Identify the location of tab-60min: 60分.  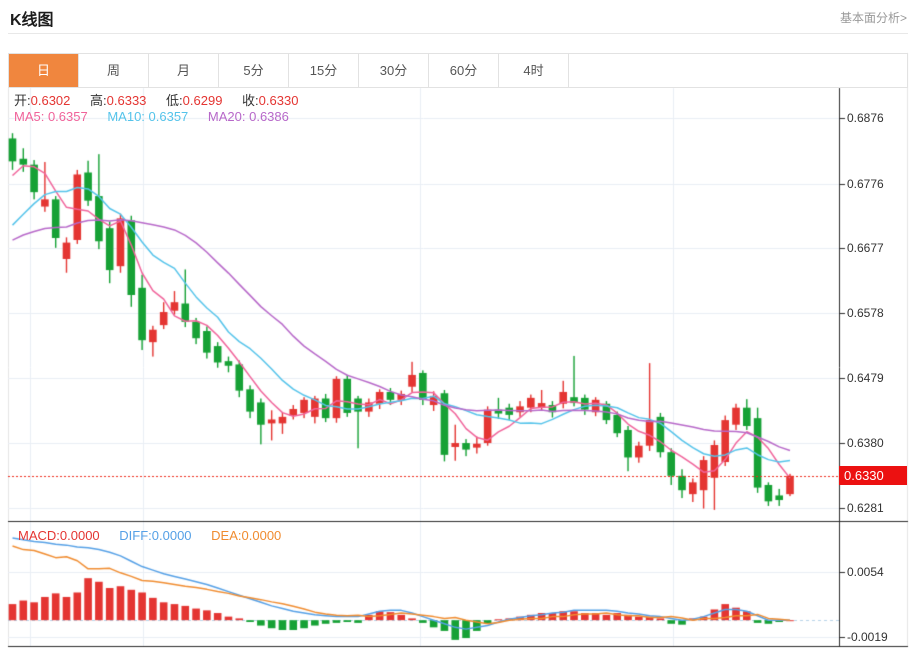
(464, 70).